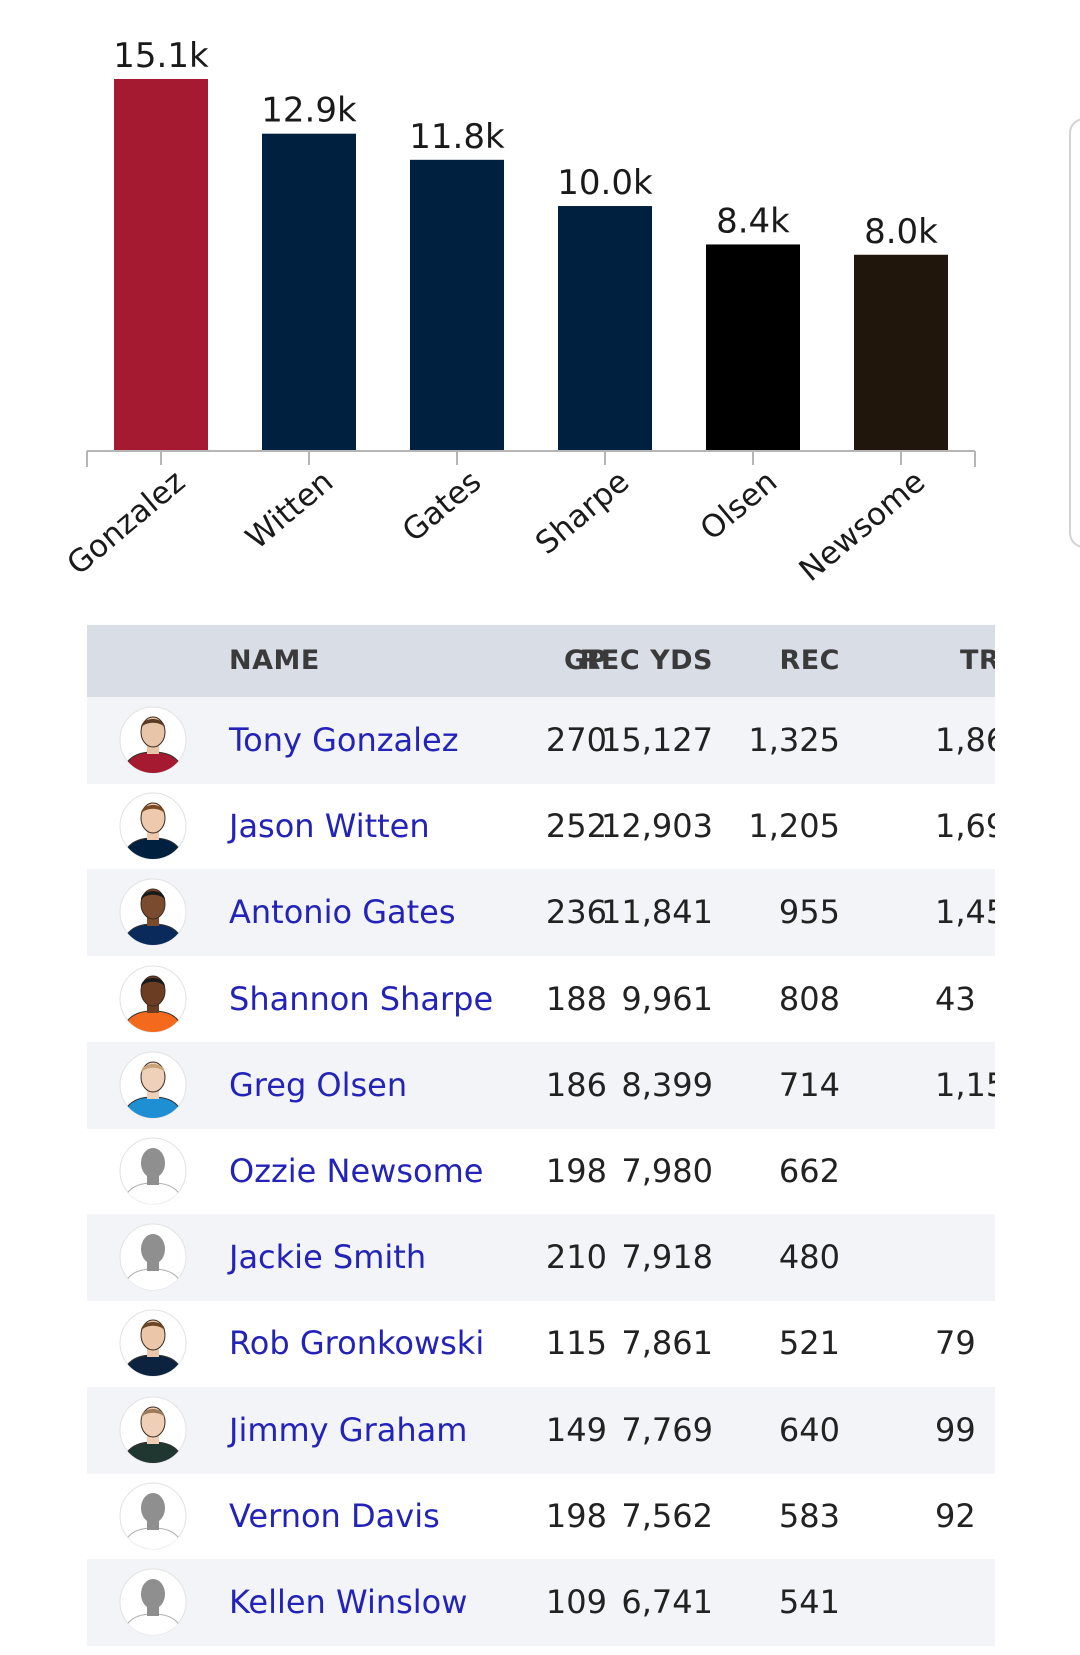 Image resolution: width=1080 pixels, height=1655 pixels. I want to click on bar-olsen, so click(753, 347).